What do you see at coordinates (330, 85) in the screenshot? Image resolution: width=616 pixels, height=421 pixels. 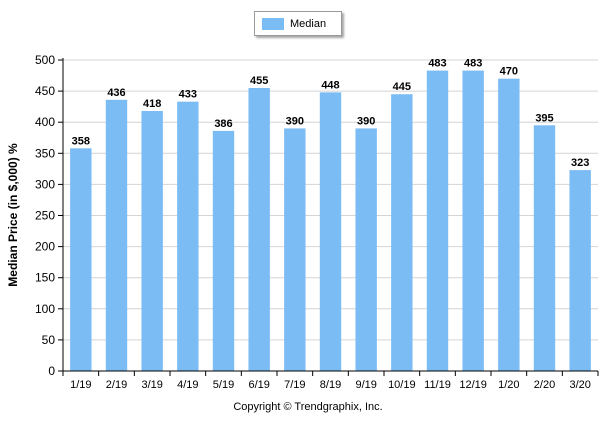 I see `data-label: 448` at bounding box center [330, 85].